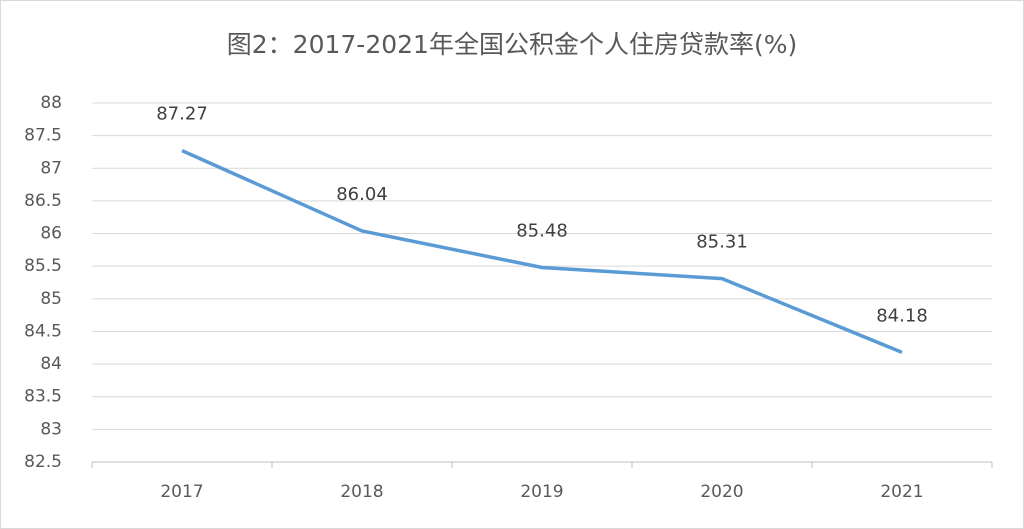 The height and width of the screenshot is (529, 1024). What do you see at coordinates (43, 331) in the screenshot?
I see `y-tick-label: 84.5` at bounding box center [43, 331].